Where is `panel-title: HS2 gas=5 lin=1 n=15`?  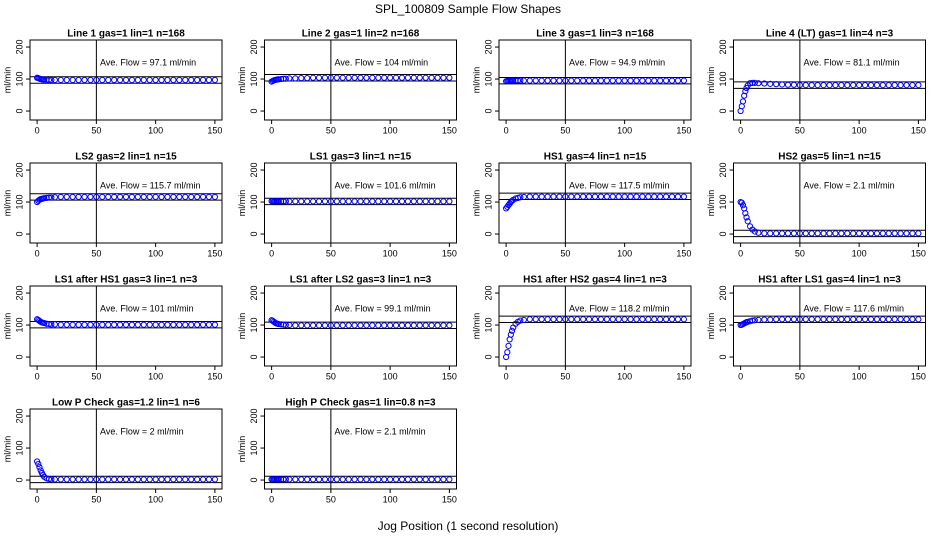
panel-title: HS2 gas=5 lin=1 n=15 is located at coordinates (829, 157).